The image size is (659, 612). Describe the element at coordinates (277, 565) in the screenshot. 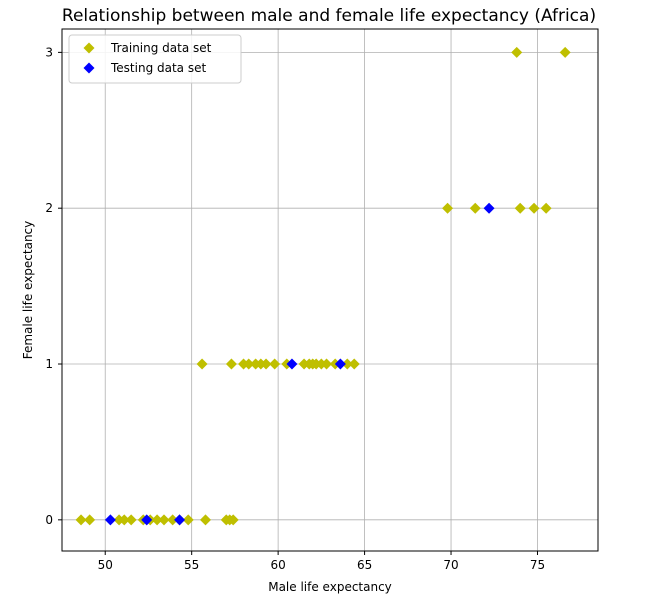

I see `x-tick-label: 60` at that location.